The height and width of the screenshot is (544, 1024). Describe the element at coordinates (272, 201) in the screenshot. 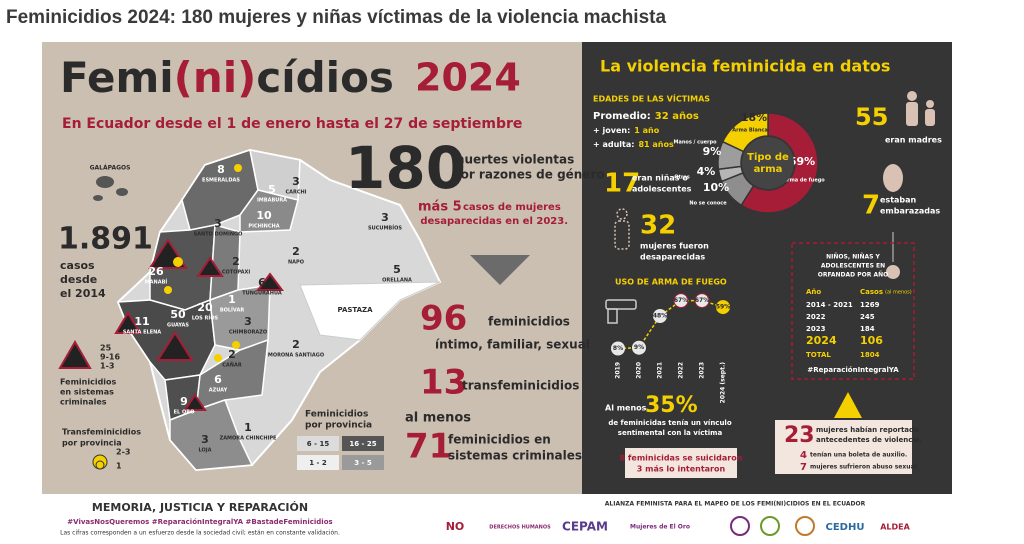

I see `province-name: IMBABURA` at that location.